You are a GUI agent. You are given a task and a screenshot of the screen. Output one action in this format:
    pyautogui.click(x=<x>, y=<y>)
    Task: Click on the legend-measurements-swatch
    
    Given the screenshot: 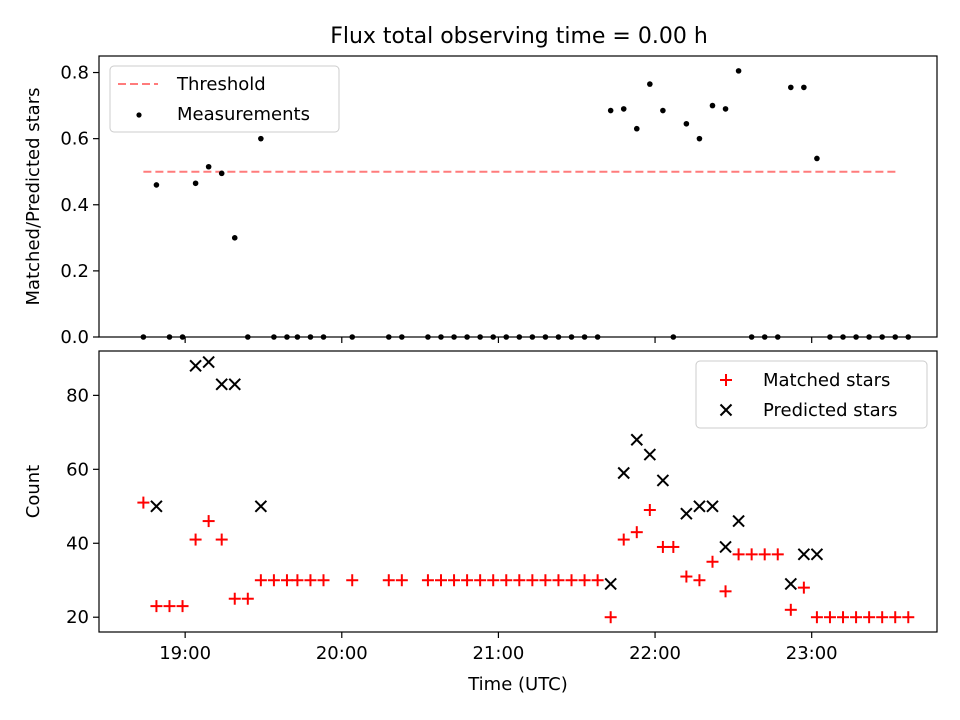 What is the action you would take?
    pyautogui.click(x=139, y=115)
    